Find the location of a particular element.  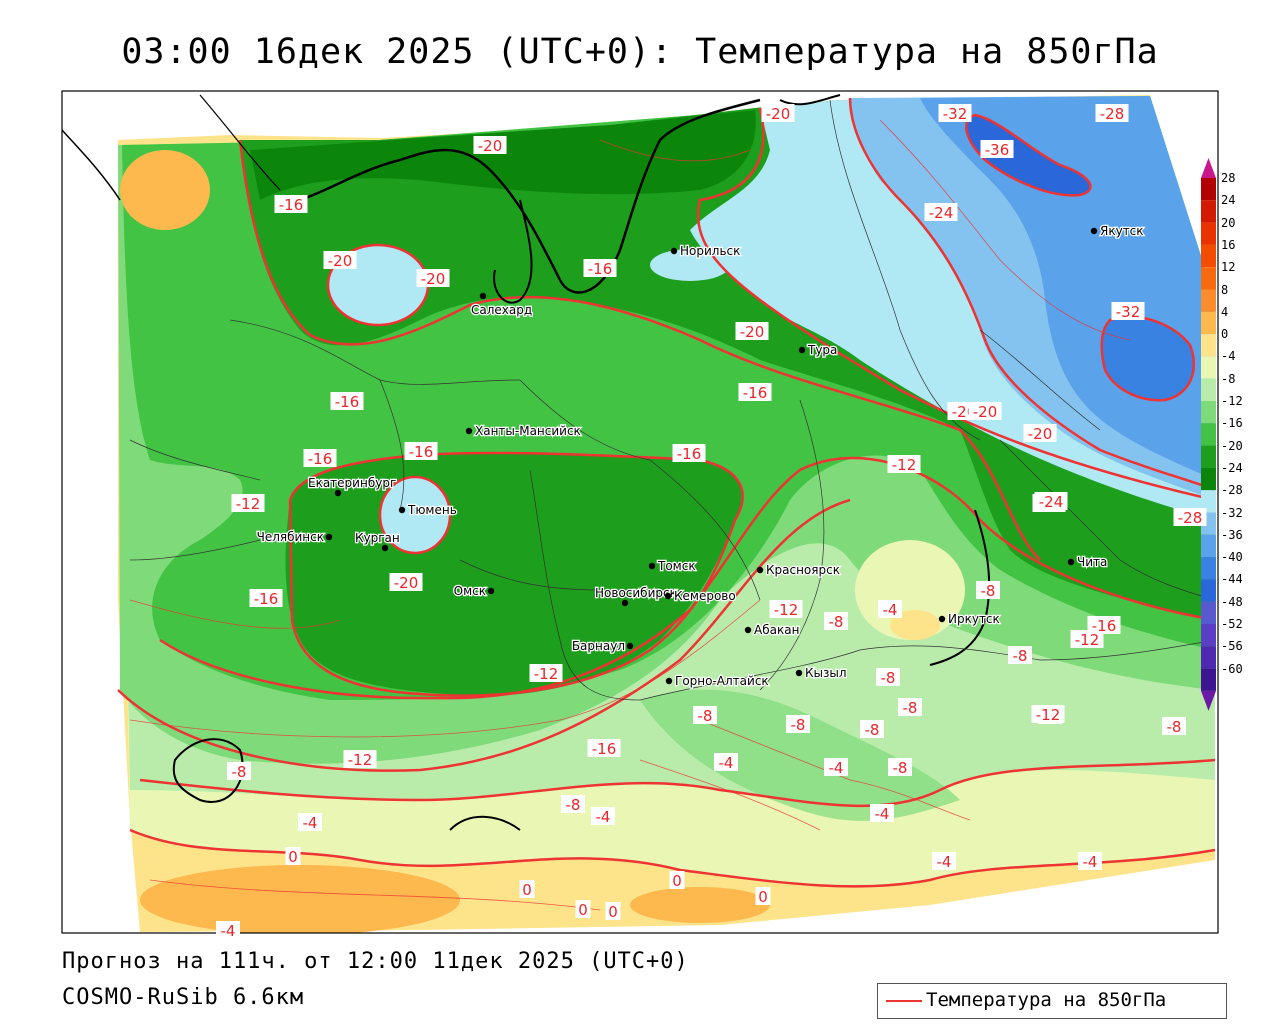

isotherm-label: -24 is located at coordinates (1051, 502).